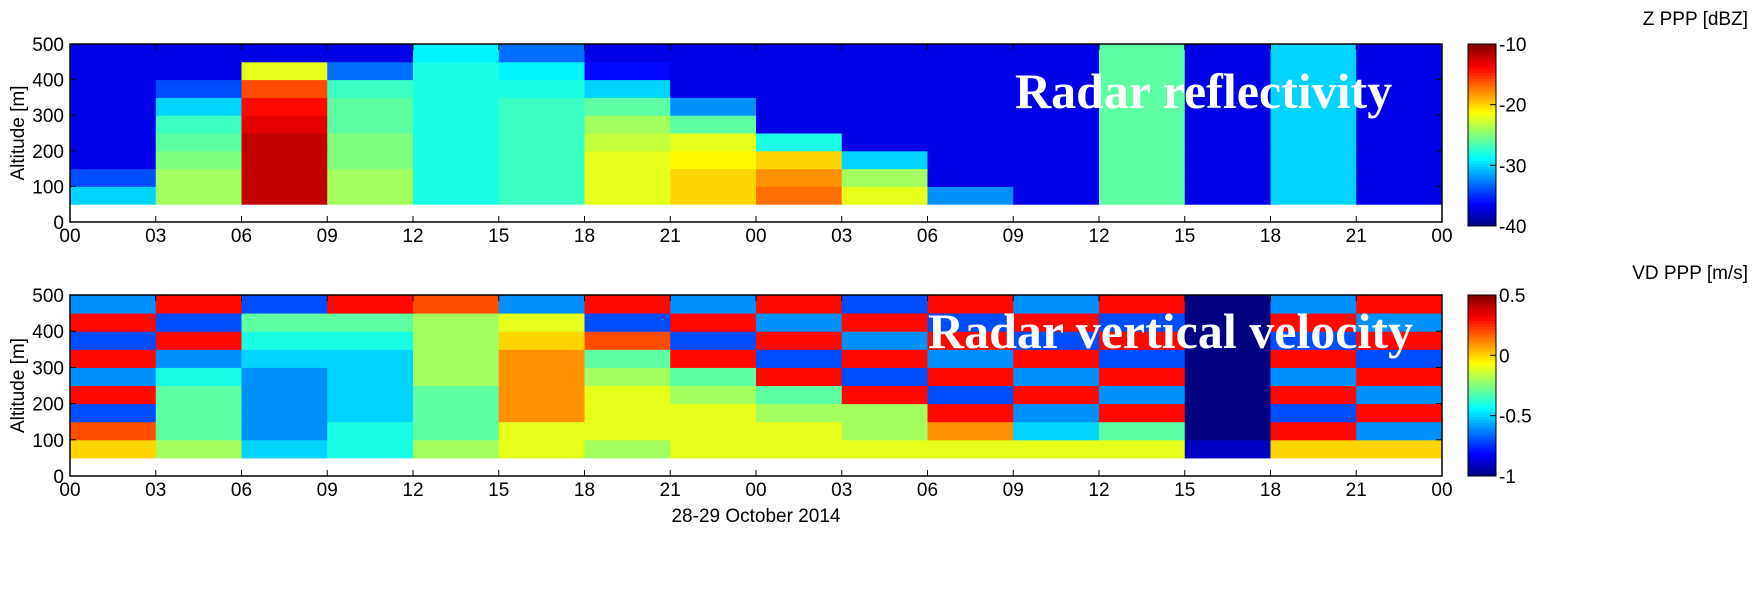 This screenshot has width=1753, height=593. Describe the element at coordinates (48, 296) in the screenshot. I see `y-tick-label: 500` at that location.